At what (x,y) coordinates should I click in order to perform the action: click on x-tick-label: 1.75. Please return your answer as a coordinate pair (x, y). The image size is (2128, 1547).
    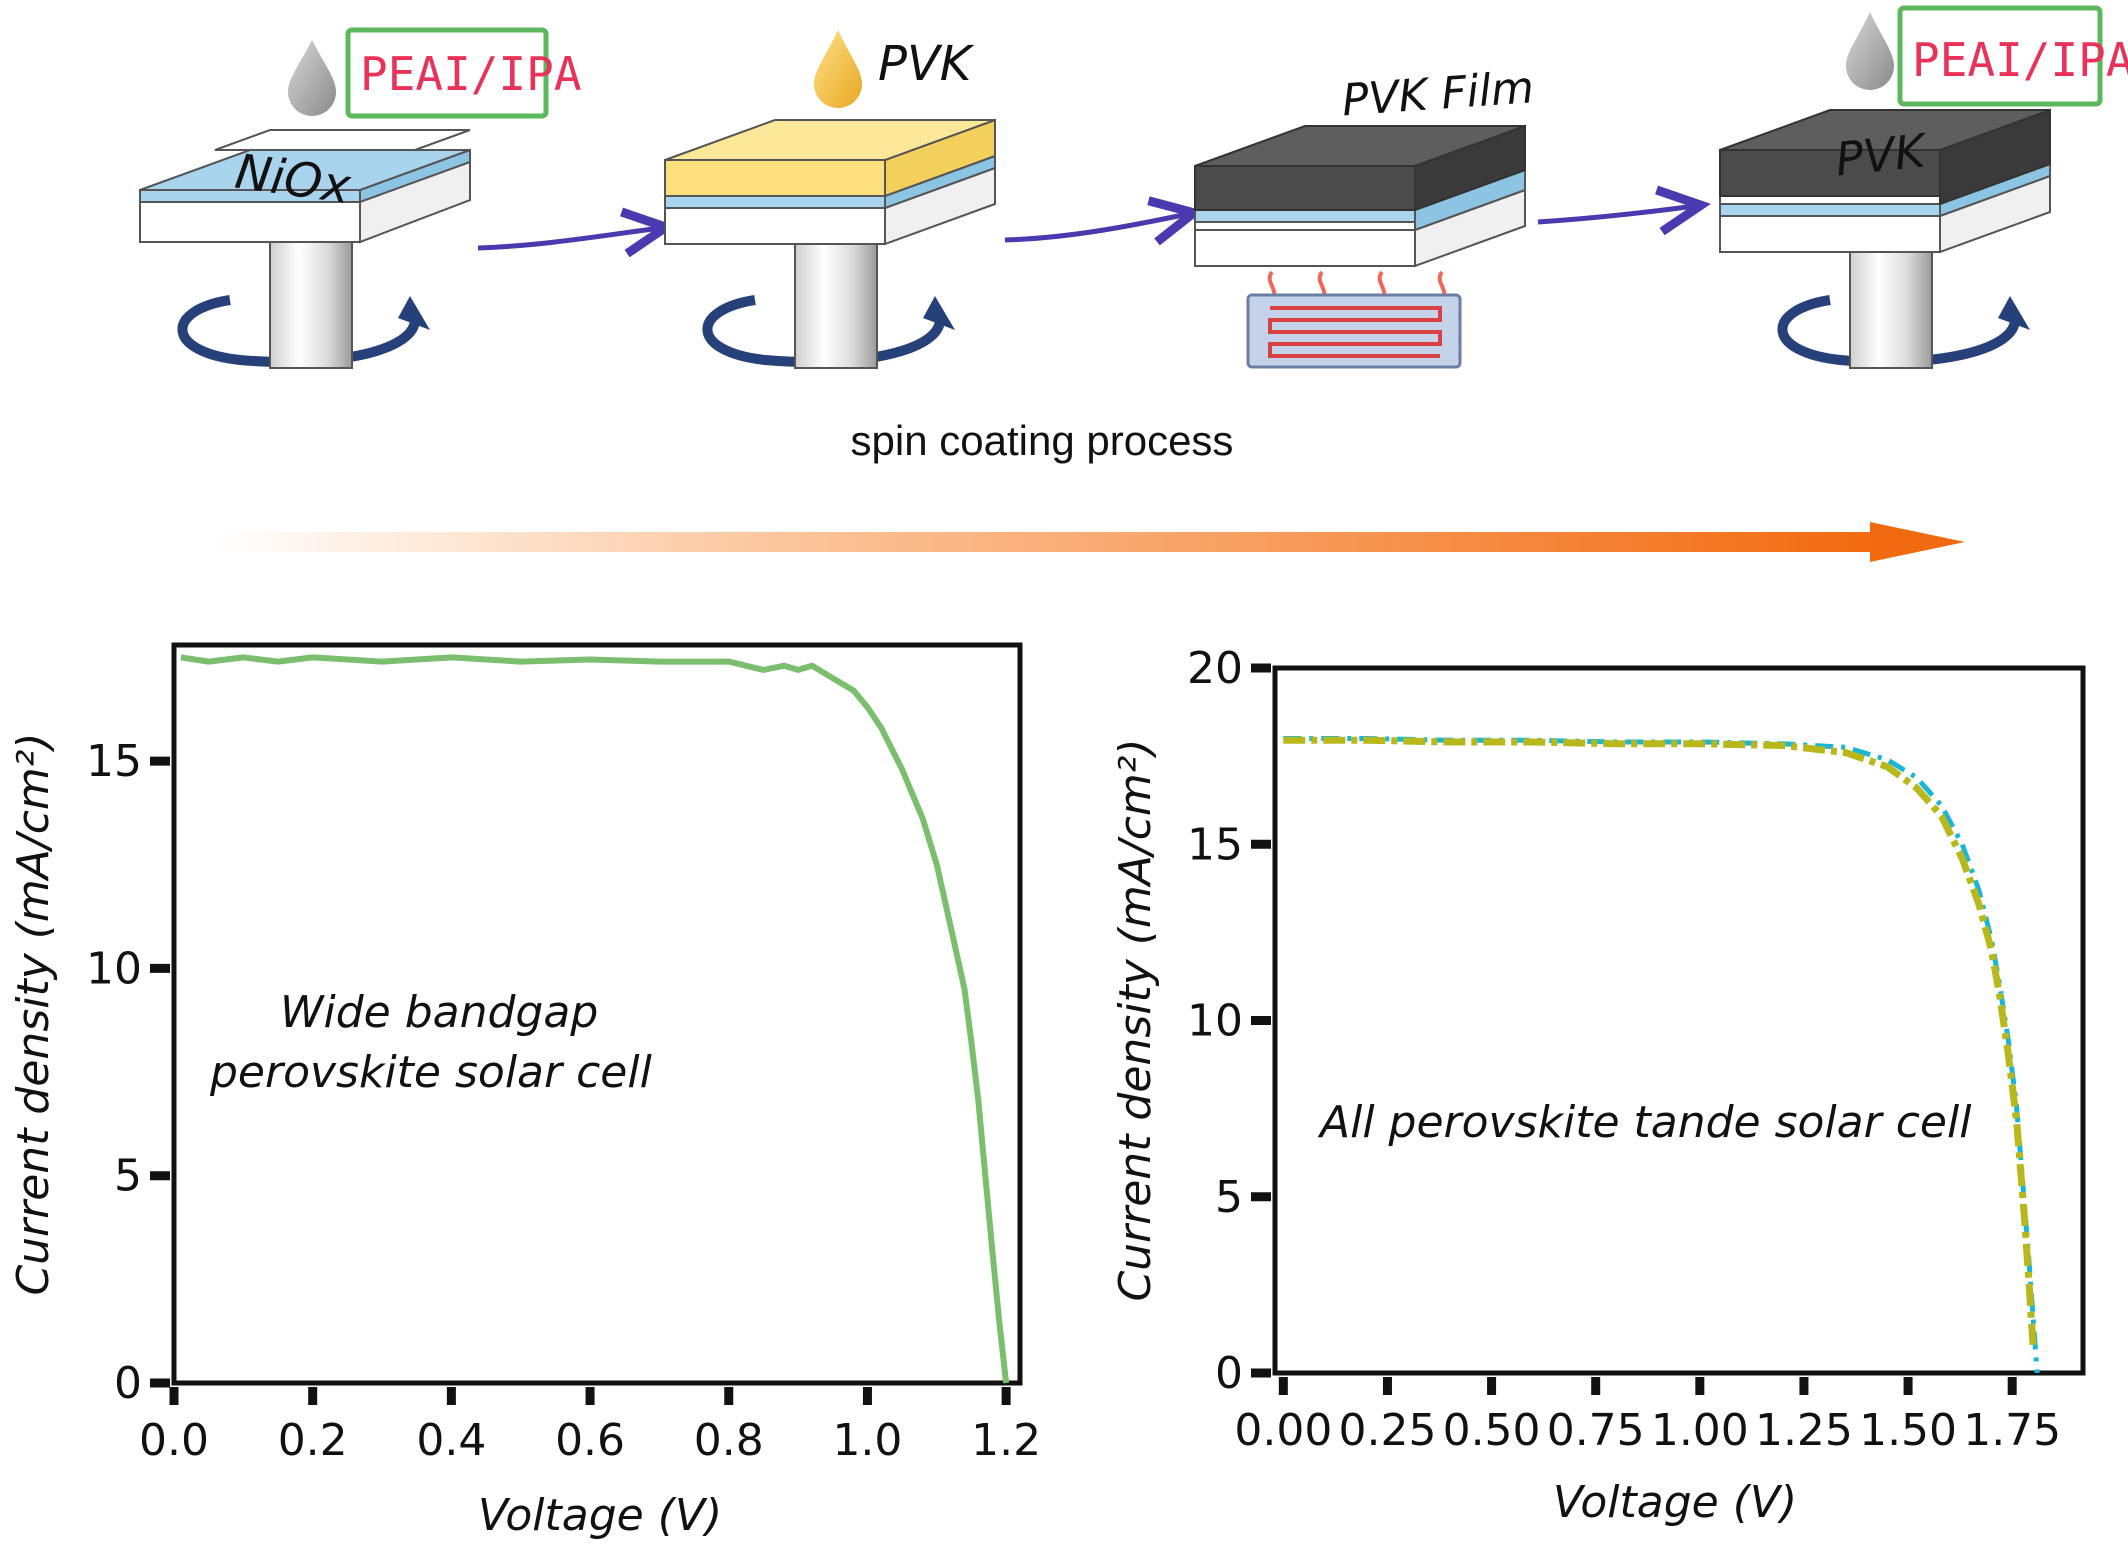
    Looking at the image, I should click on (2012, 1430).